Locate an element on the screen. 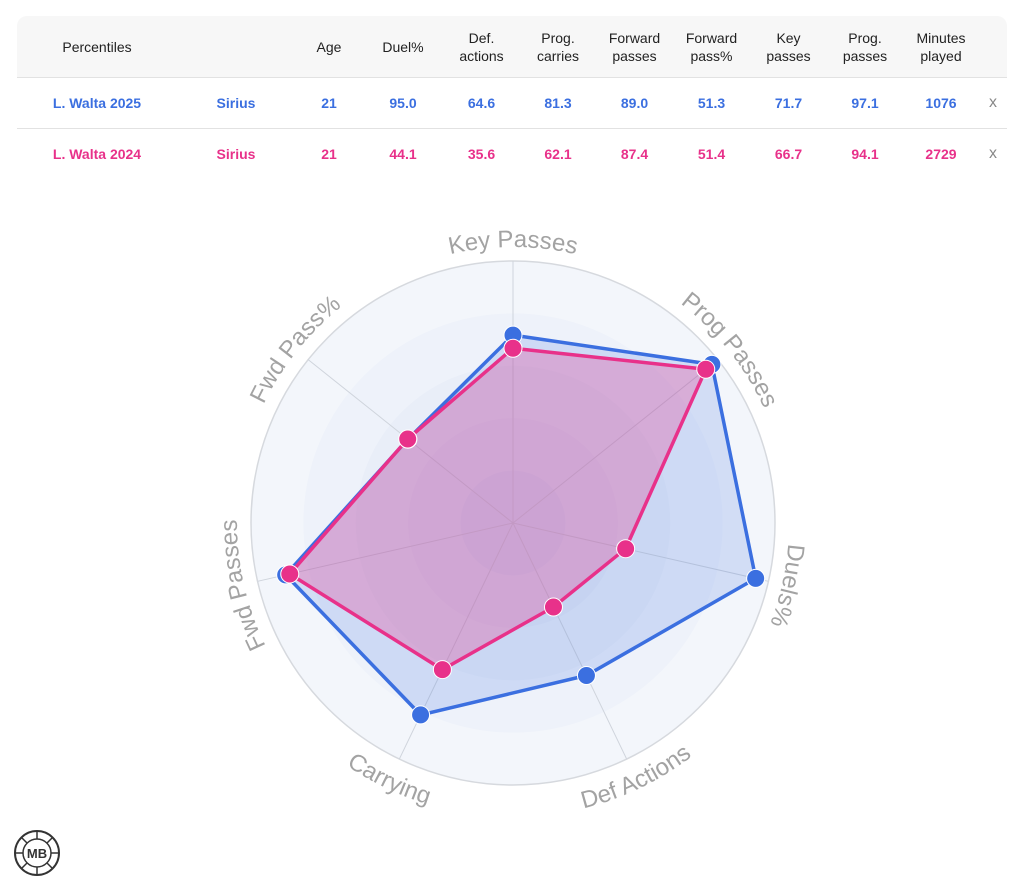 The image size is (1024, 891). header-percentiles: Percentiles is located at coordinates (97, 47).